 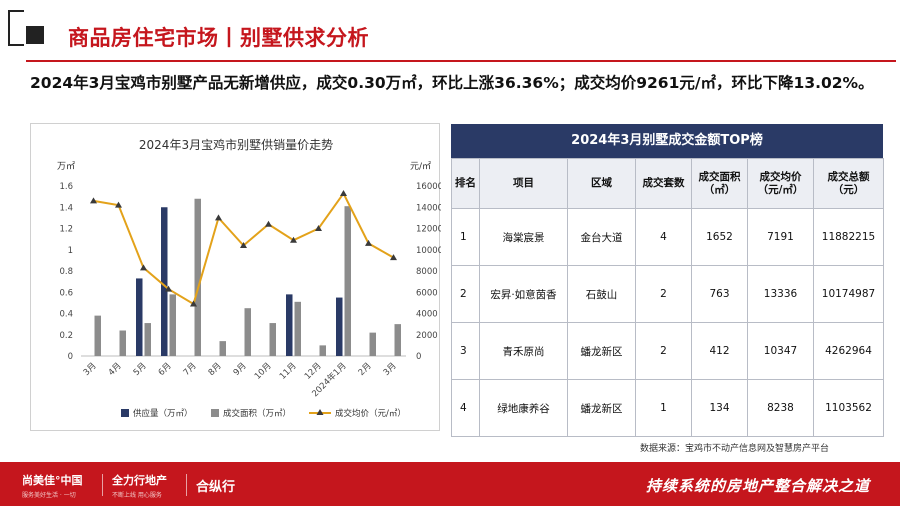 I want to click on col-header-total: 成交总额（元）, so click(x=848, y=183).